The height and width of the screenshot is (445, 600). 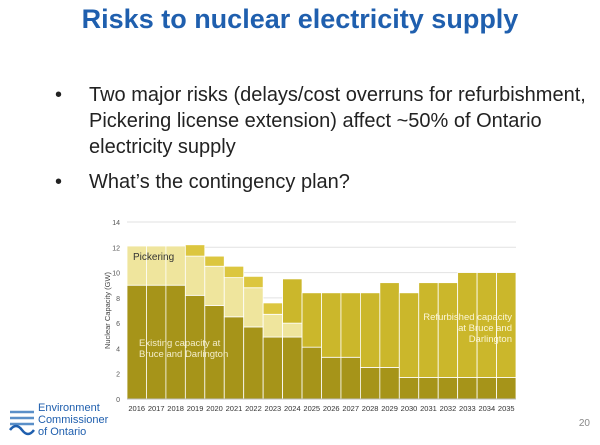 I want to click on x-tick-label: 2034, so click(x=486, y=408).